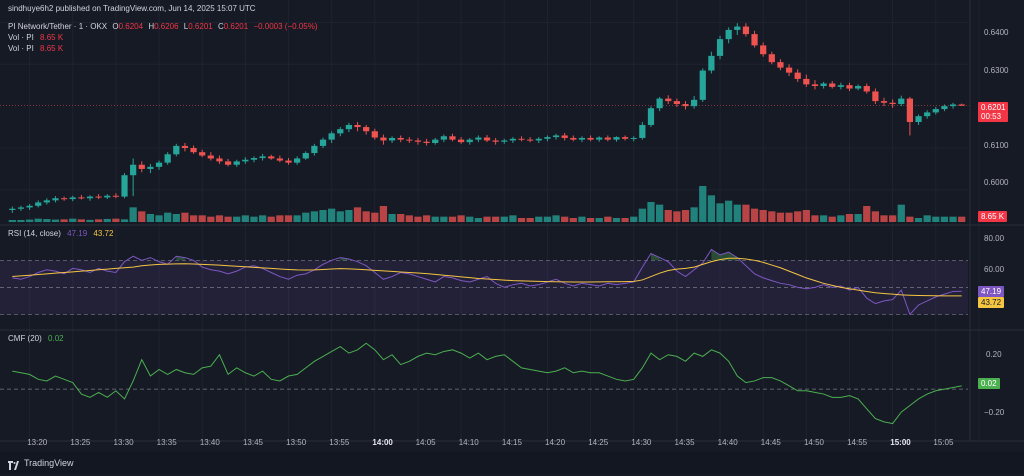  I want to click on time-axis-label: 13:25, so click(80, 442).